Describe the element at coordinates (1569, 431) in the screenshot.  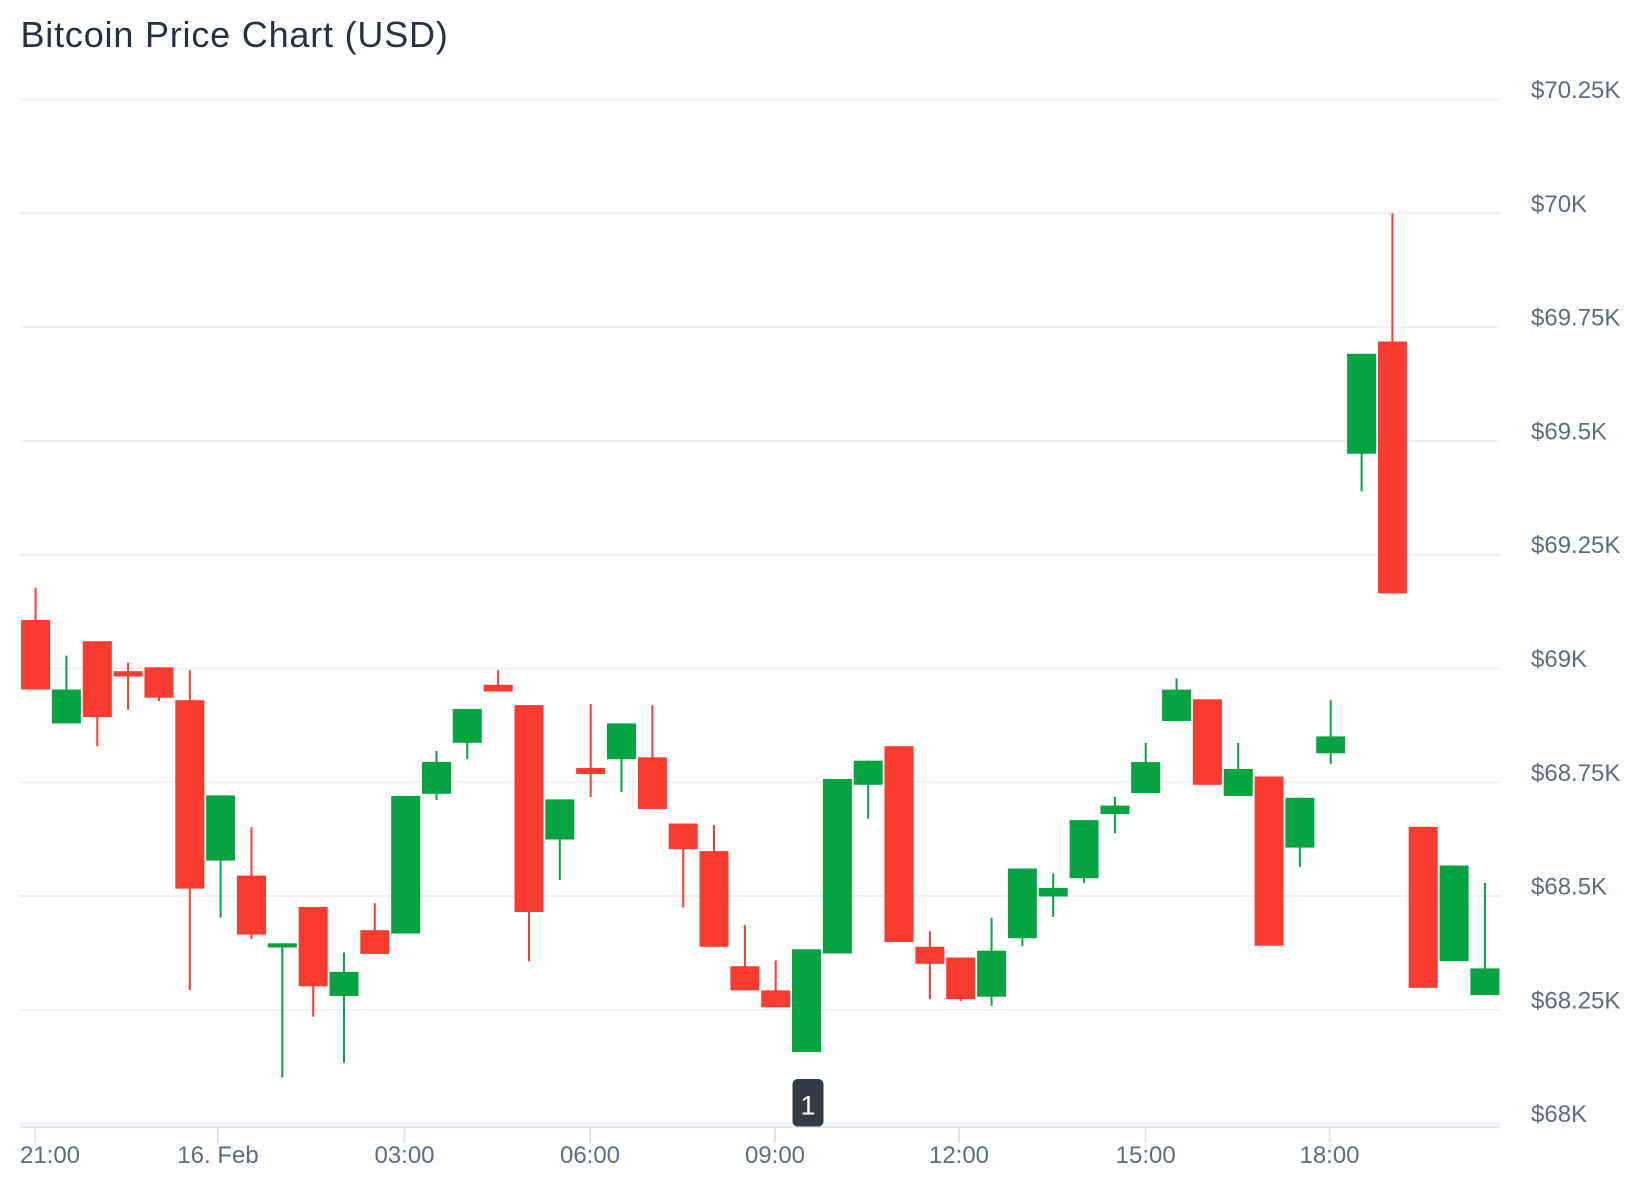
I see `svg-text: $69.5K` at that location.